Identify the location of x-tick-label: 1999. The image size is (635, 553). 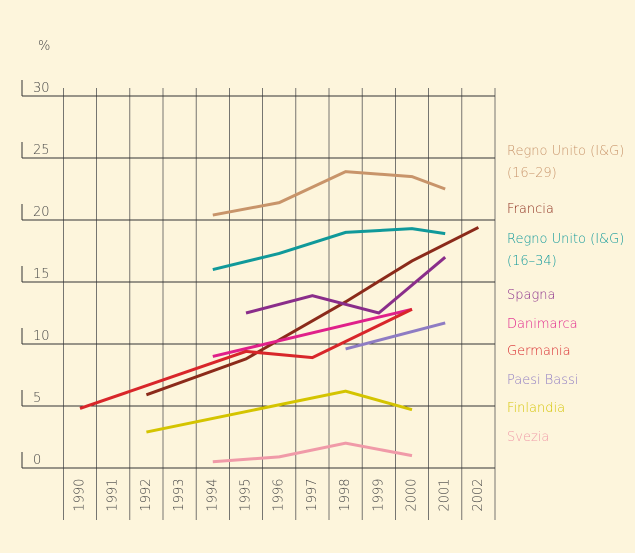
(378, 494).